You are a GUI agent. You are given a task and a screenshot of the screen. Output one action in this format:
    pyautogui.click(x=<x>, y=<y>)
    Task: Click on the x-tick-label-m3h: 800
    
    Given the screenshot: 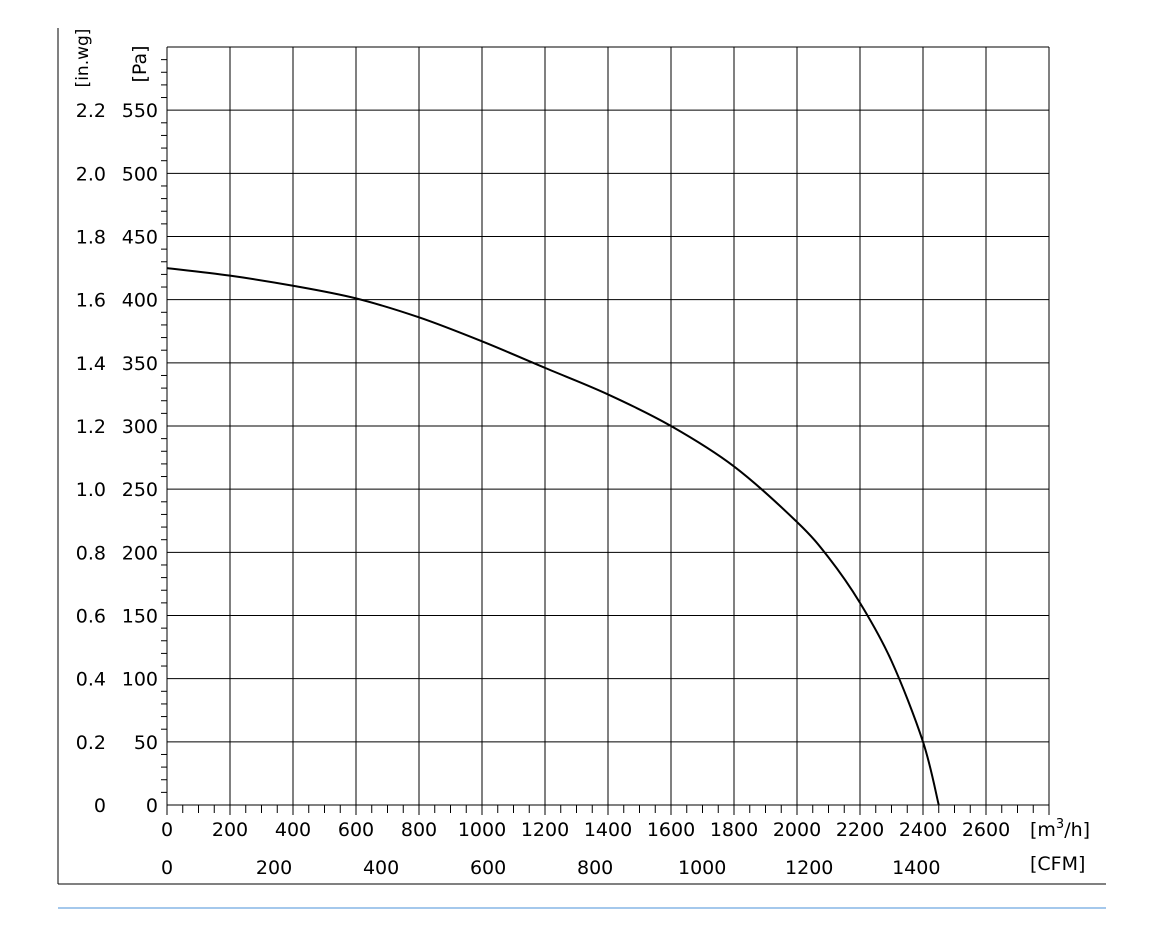 What is the action you would take?
    pyautogui.click(x=419, y=830)
    